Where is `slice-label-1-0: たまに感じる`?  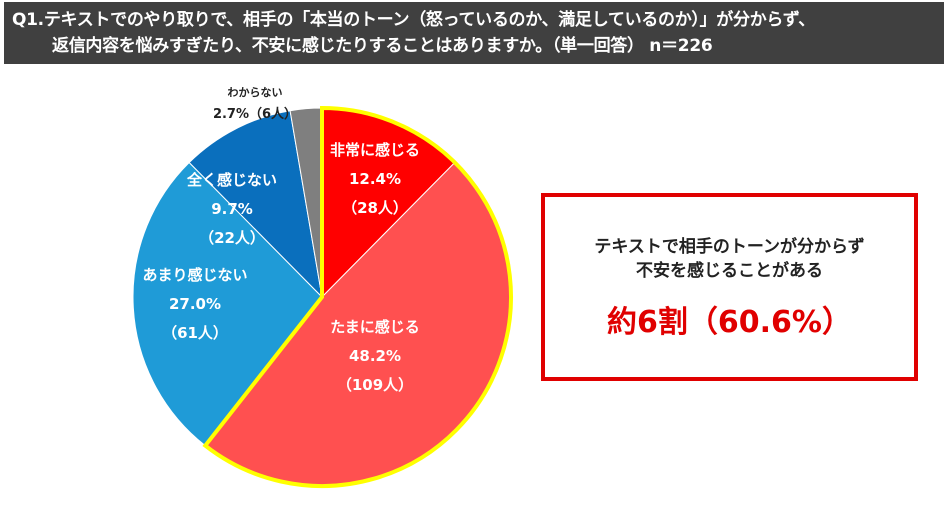
slice-label-1-0: たまに感じる is located at coordinates (375, 327).